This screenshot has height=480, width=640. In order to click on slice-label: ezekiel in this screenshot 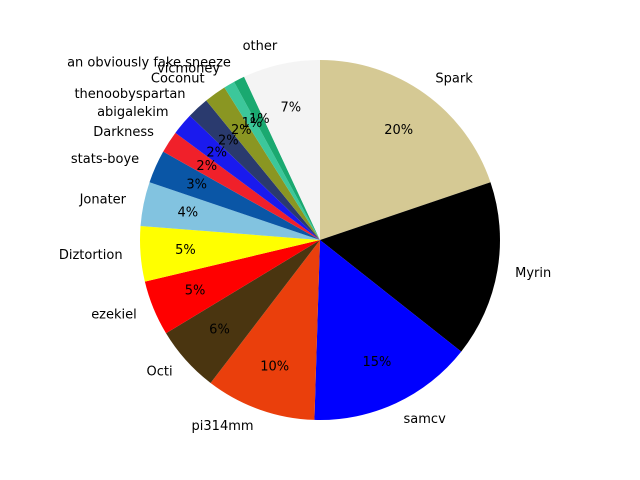, I will do `click(114, 315)`.